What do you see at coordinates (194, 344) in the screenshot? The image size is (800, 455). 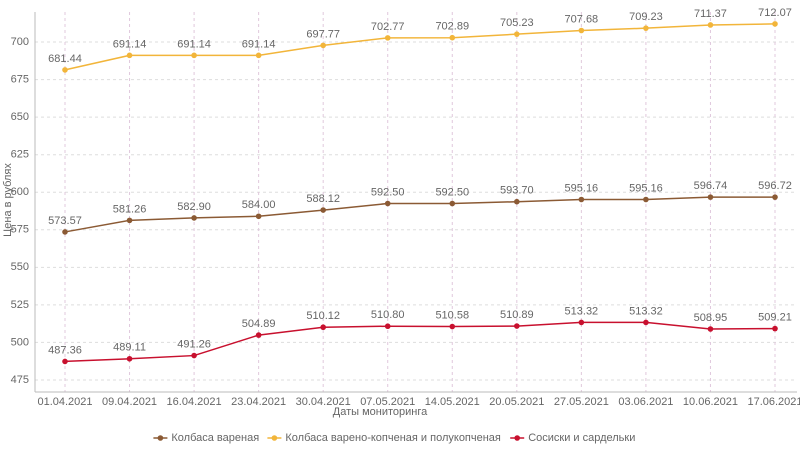 I see `data-label: 491.26` at bounding box center [194, 344].